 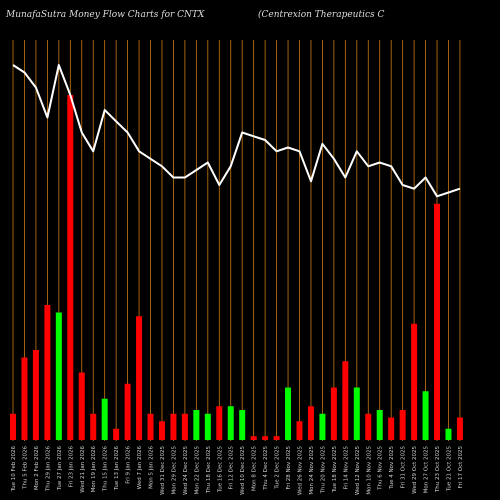 What do you see at coordinates (323, 470) in the screenshot?
I see `x-tick-label: Thu 20 Nov 2025` at bounding box center [323, 470].